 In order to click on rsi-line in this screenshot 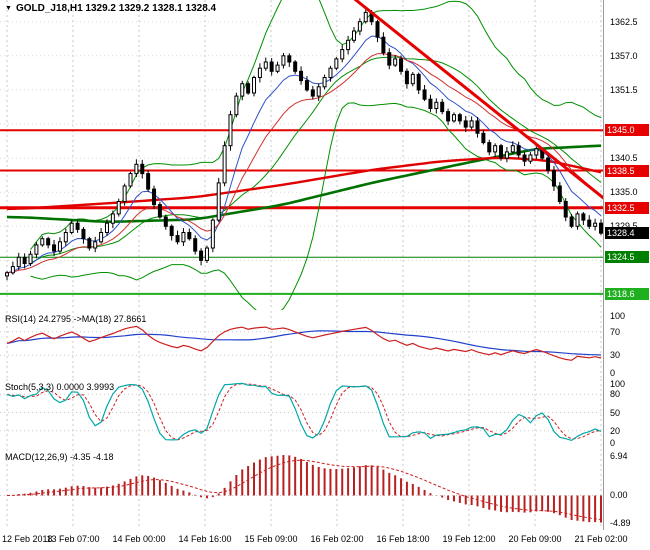, I will do `click(304, 343)`.